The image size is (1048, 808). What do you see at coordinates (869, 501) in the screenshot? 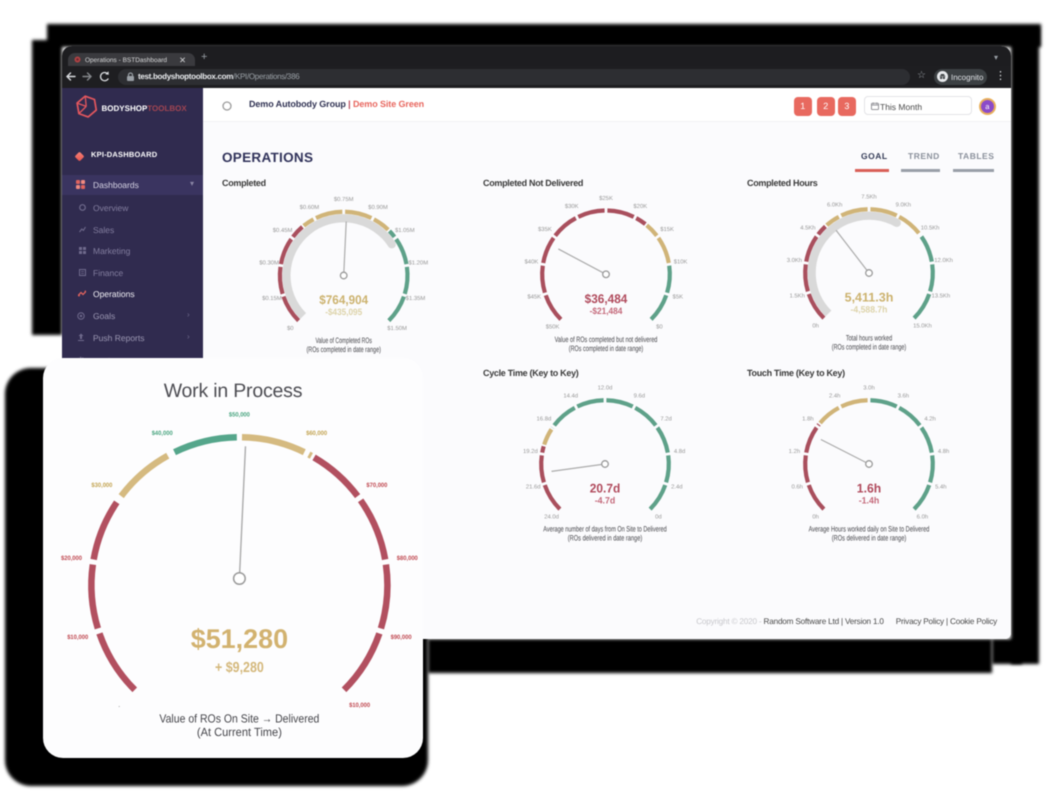
I see `svg-text: -1.4h` at bounding box center [869, 501].